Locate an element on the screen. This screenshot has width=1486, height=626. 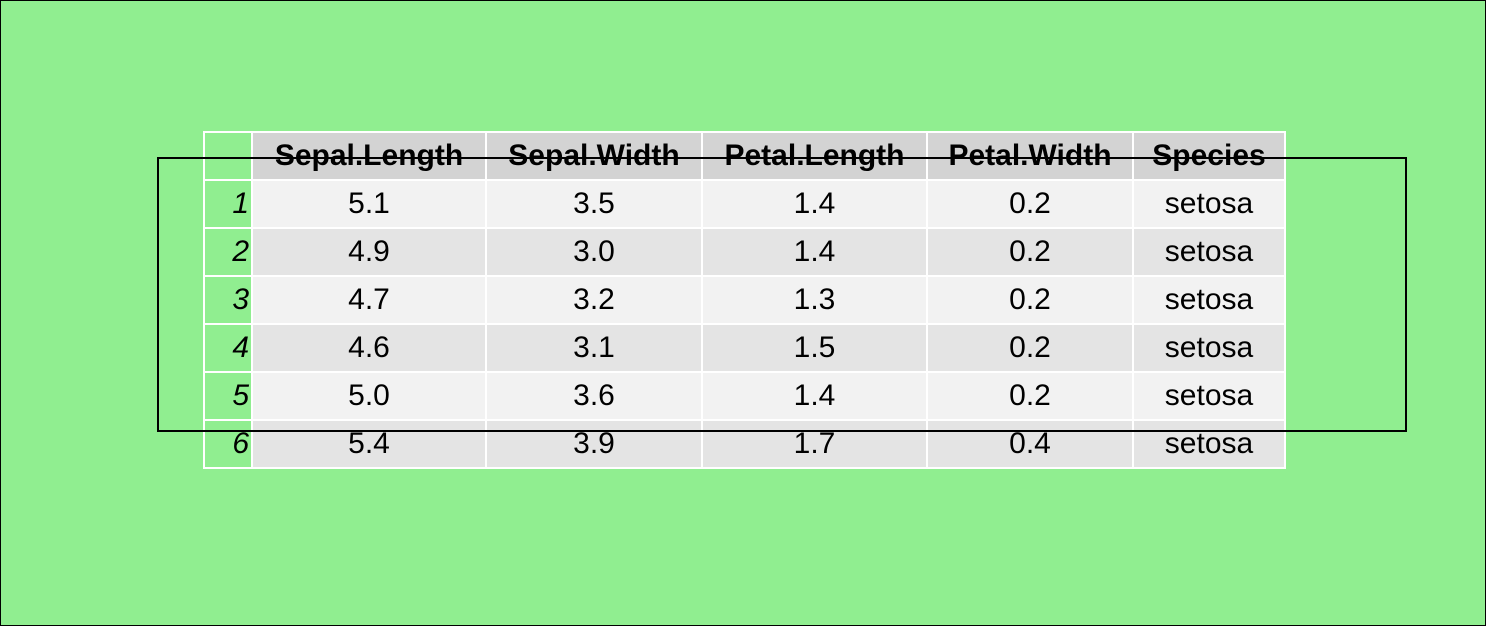
row-name: 2 is located at coordinates (228, 252).